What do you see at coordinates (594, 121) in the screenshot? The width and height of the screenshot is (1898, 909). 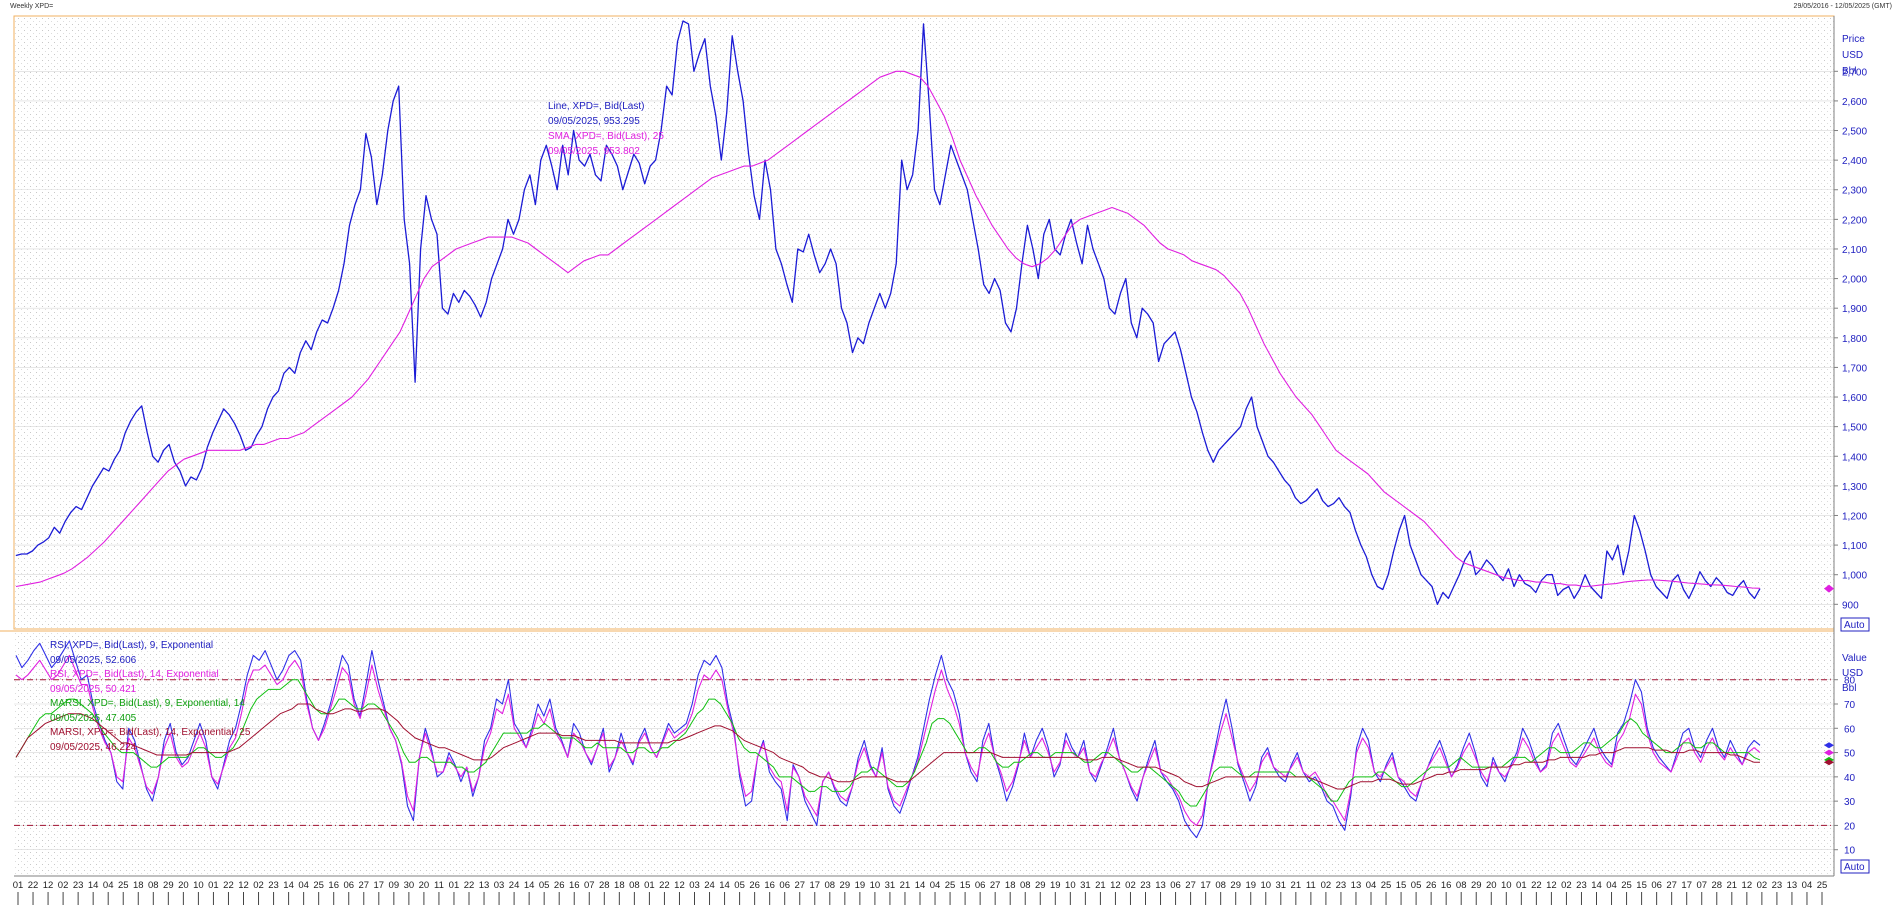 I see `price-legend-1: 09/05/2025, 953.295` at bounding box center [594, 121].